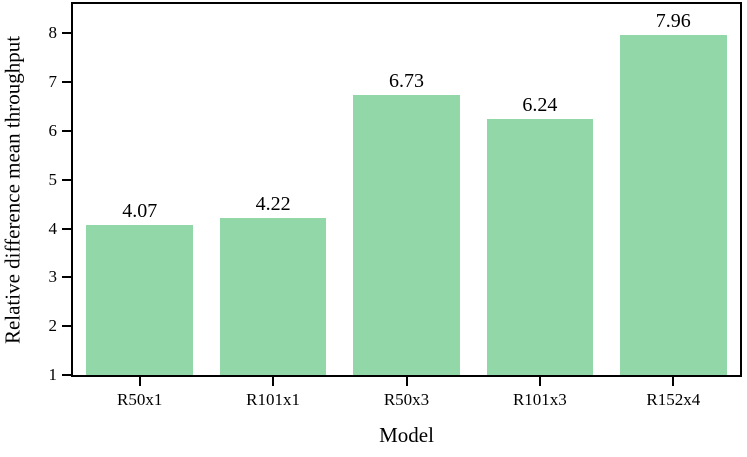 The width and height of the screenshot is (747, 457). What do you see at coordinates (53, 82) in the screenshot?
I see `y-tick-label: 7` at bounding box center [53, 82].